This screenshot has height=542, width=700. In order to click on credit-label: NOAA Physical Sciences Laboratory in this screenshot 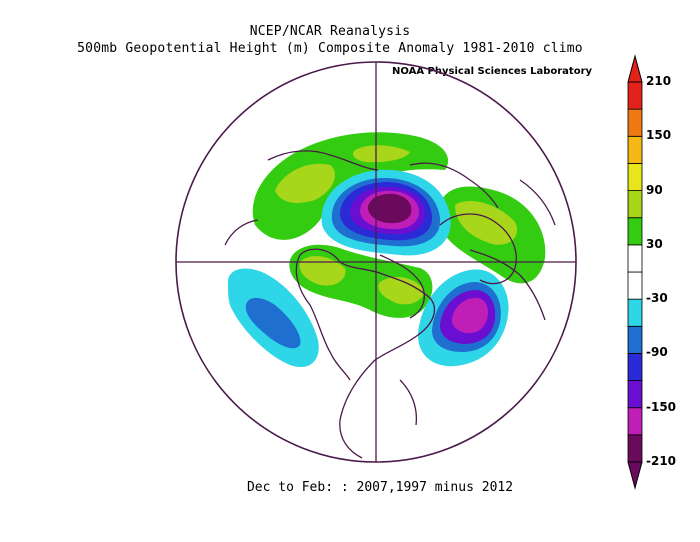, I will do `click(492, 71)`.